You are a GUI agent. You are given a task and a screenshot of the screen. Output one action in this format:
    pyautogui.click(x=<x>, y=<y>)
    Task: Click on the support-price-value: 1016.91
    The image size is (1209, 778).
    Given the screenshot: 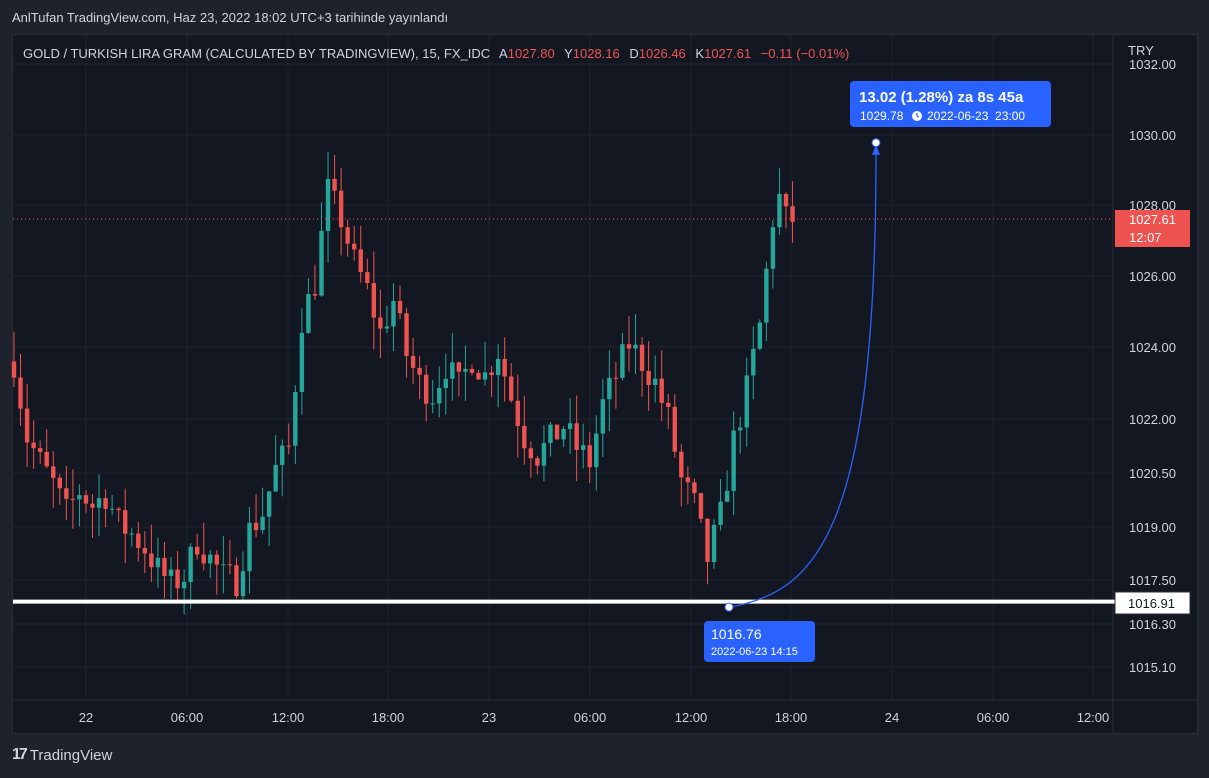 What is the action you would take?
    pyautogui.click(x=1151, y=603)
    